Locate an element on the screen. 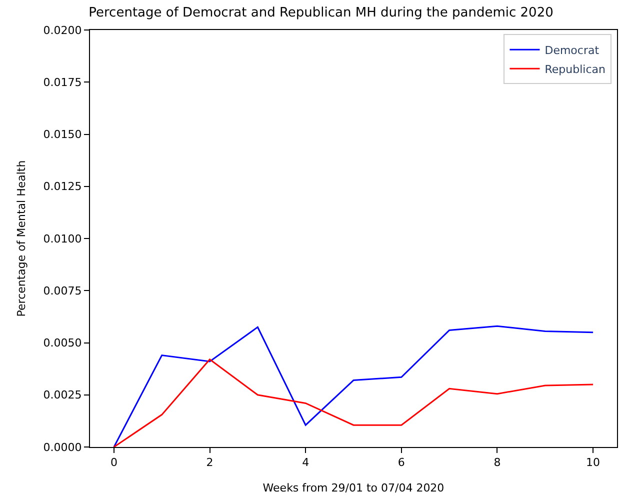 This screenshot has width=642, height=504. y-tick-label: 0.0050 is located at coordinates (62, 343).